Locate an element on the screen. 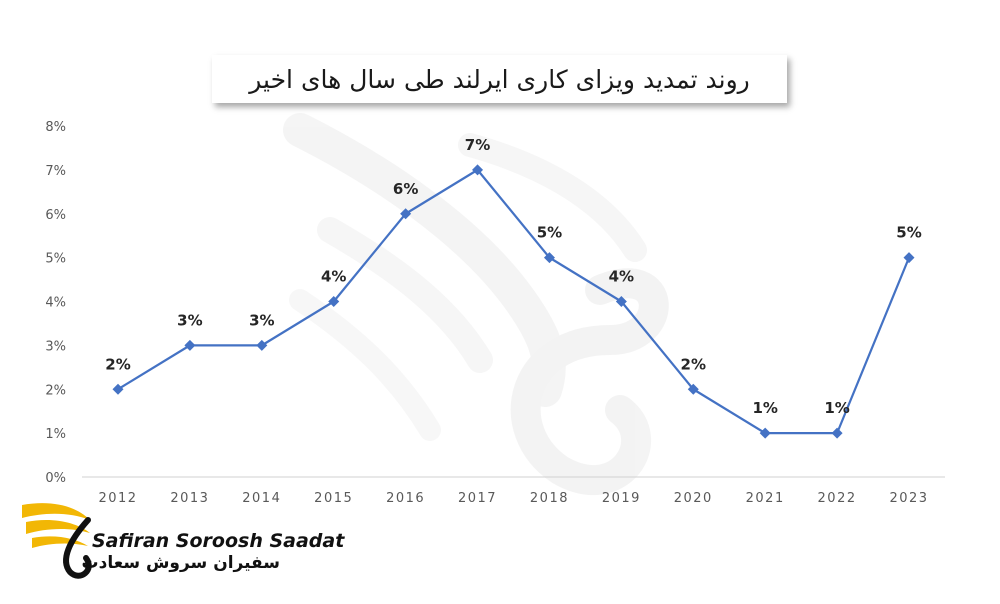 The width and height of the screenshot is (1000, 604). y-tick-label: 7% is located at coordinates (55, 171).